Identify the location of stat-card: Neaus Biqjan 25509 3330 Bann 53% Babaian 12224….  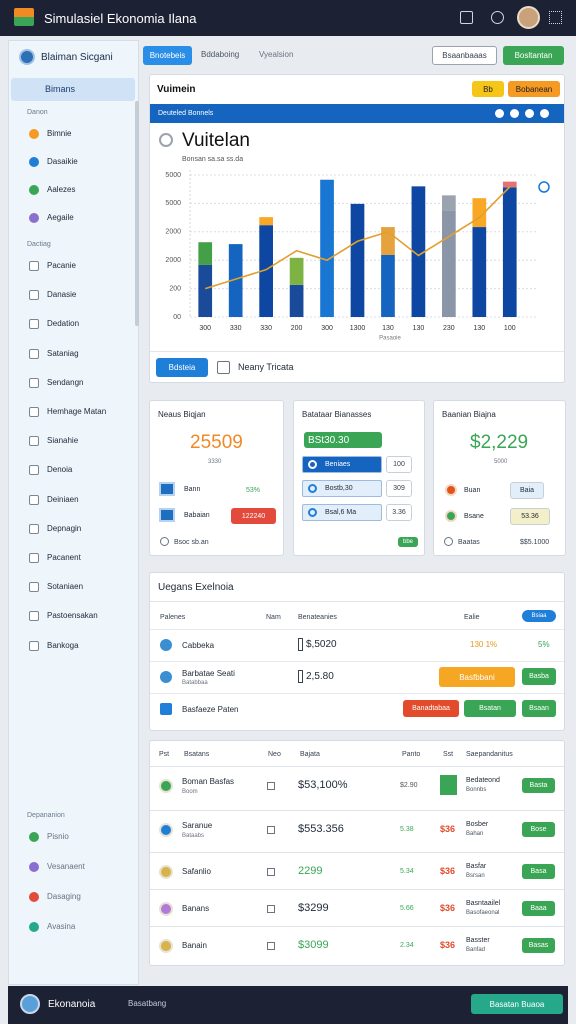
(216, 478).